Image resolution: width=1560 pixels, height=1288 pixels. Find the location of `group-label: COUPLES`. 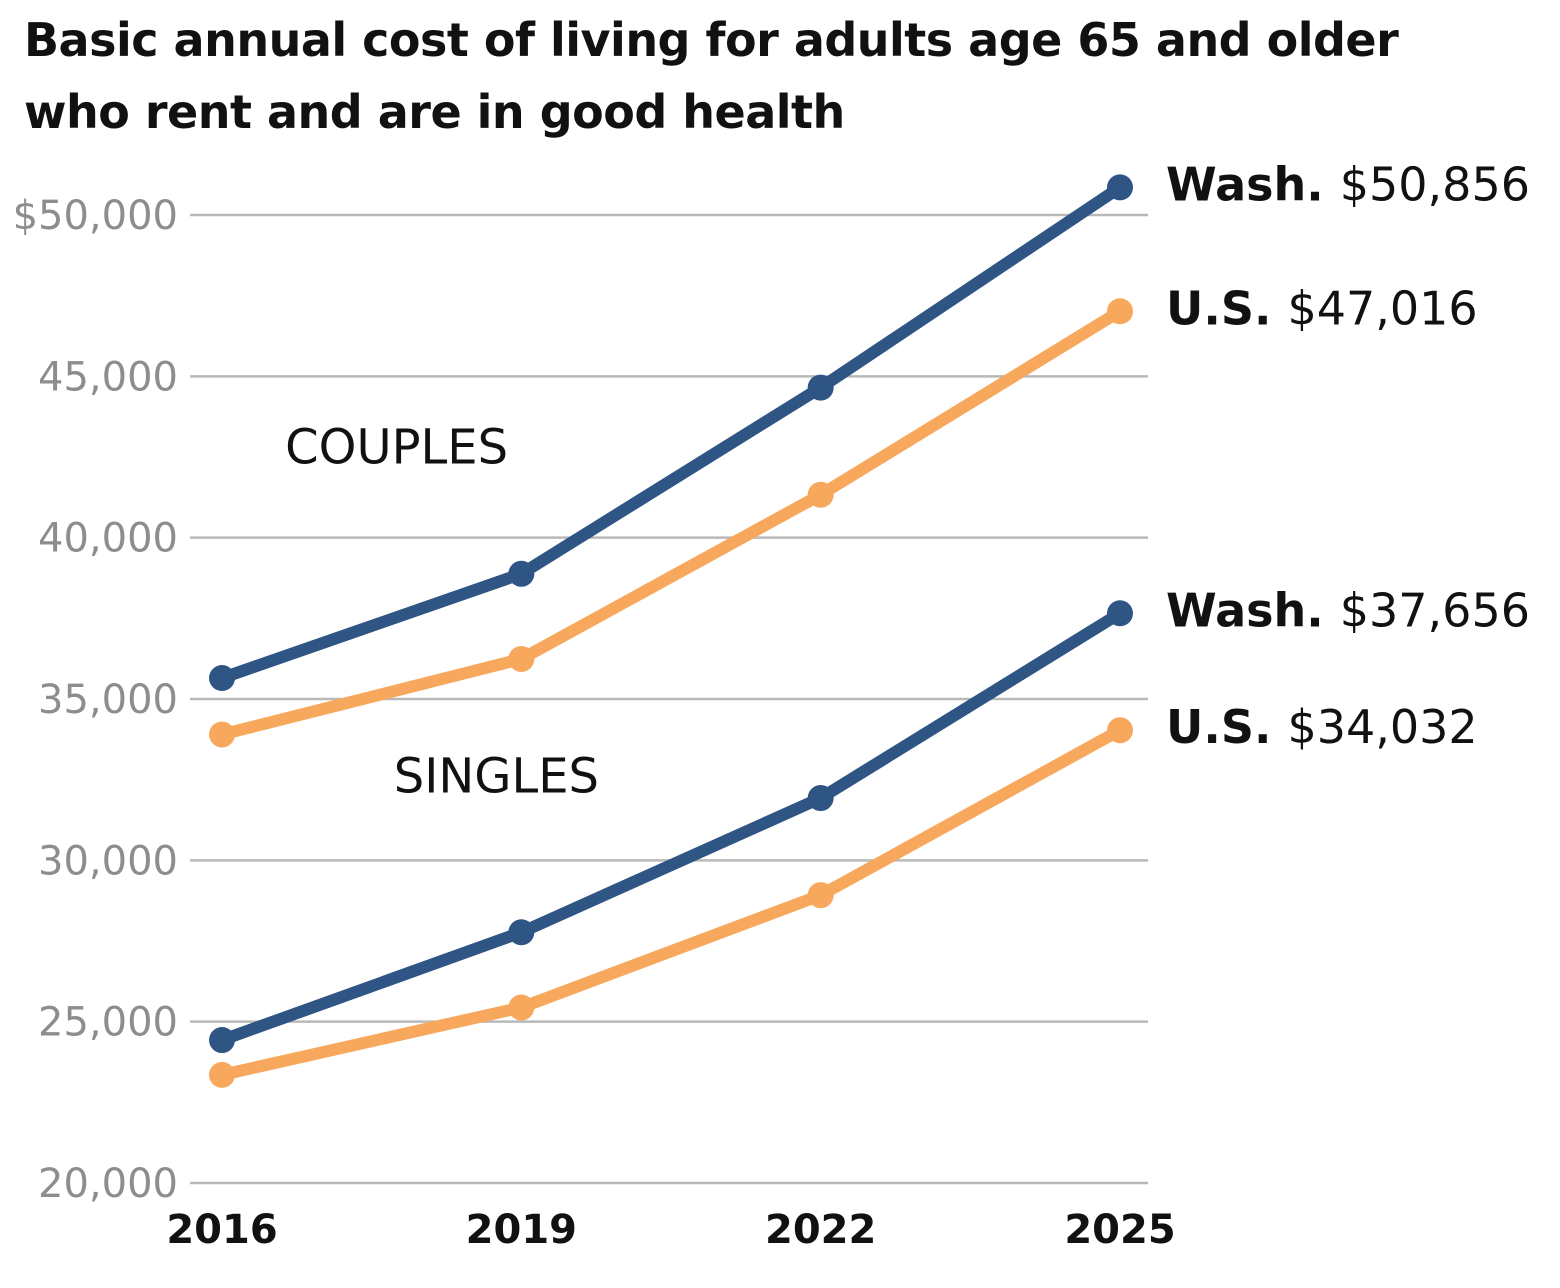

group-label: COUPLES is located at coordinates (396, 447).